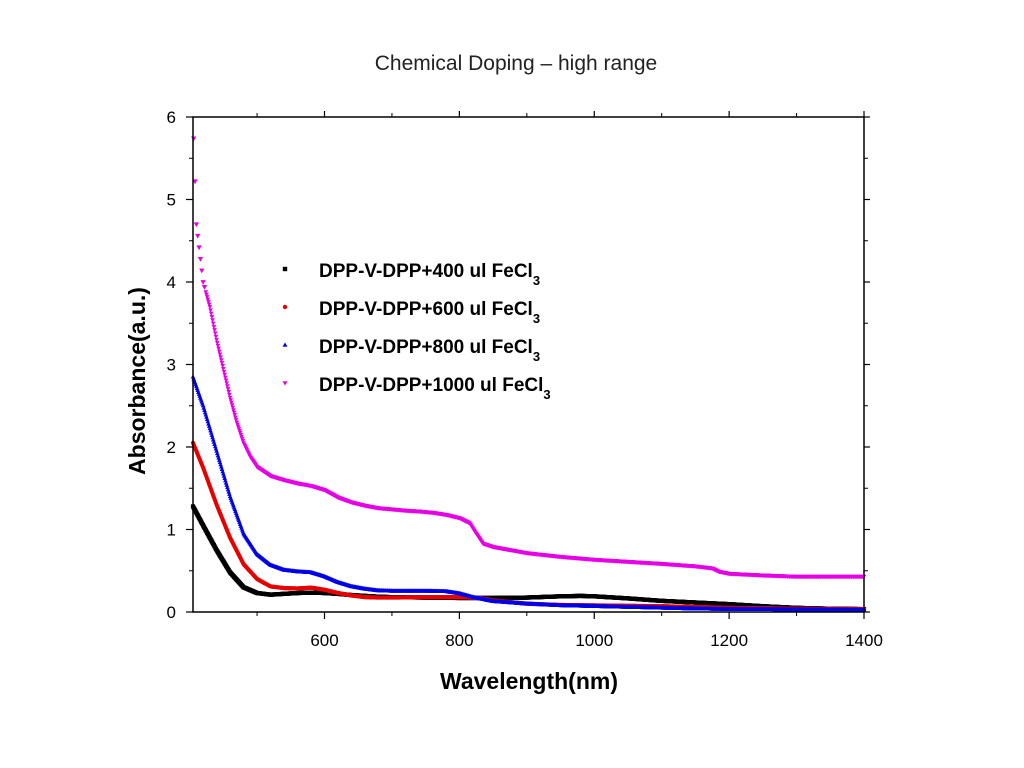 This screenshot has width=1024, height=768. What do you see at coordinates (529, 681) in the screenshot?
I see `x-axis-title: Wavelength(nm)` at bounding box center [529, 681].